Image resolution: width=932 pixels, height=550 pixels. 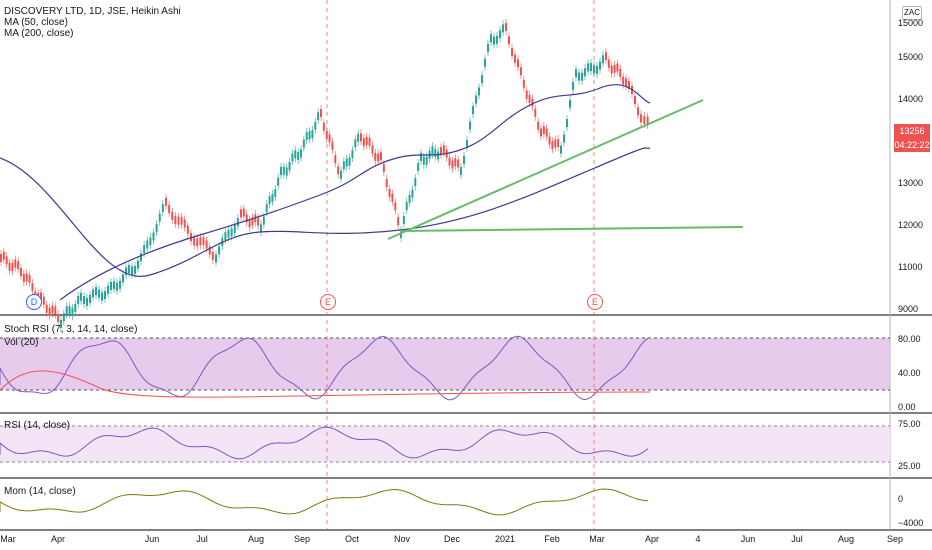 What do you see at coordinates (324, 502) in the screenshot?
I see `momentum-line` at bounding box center [324, 502].